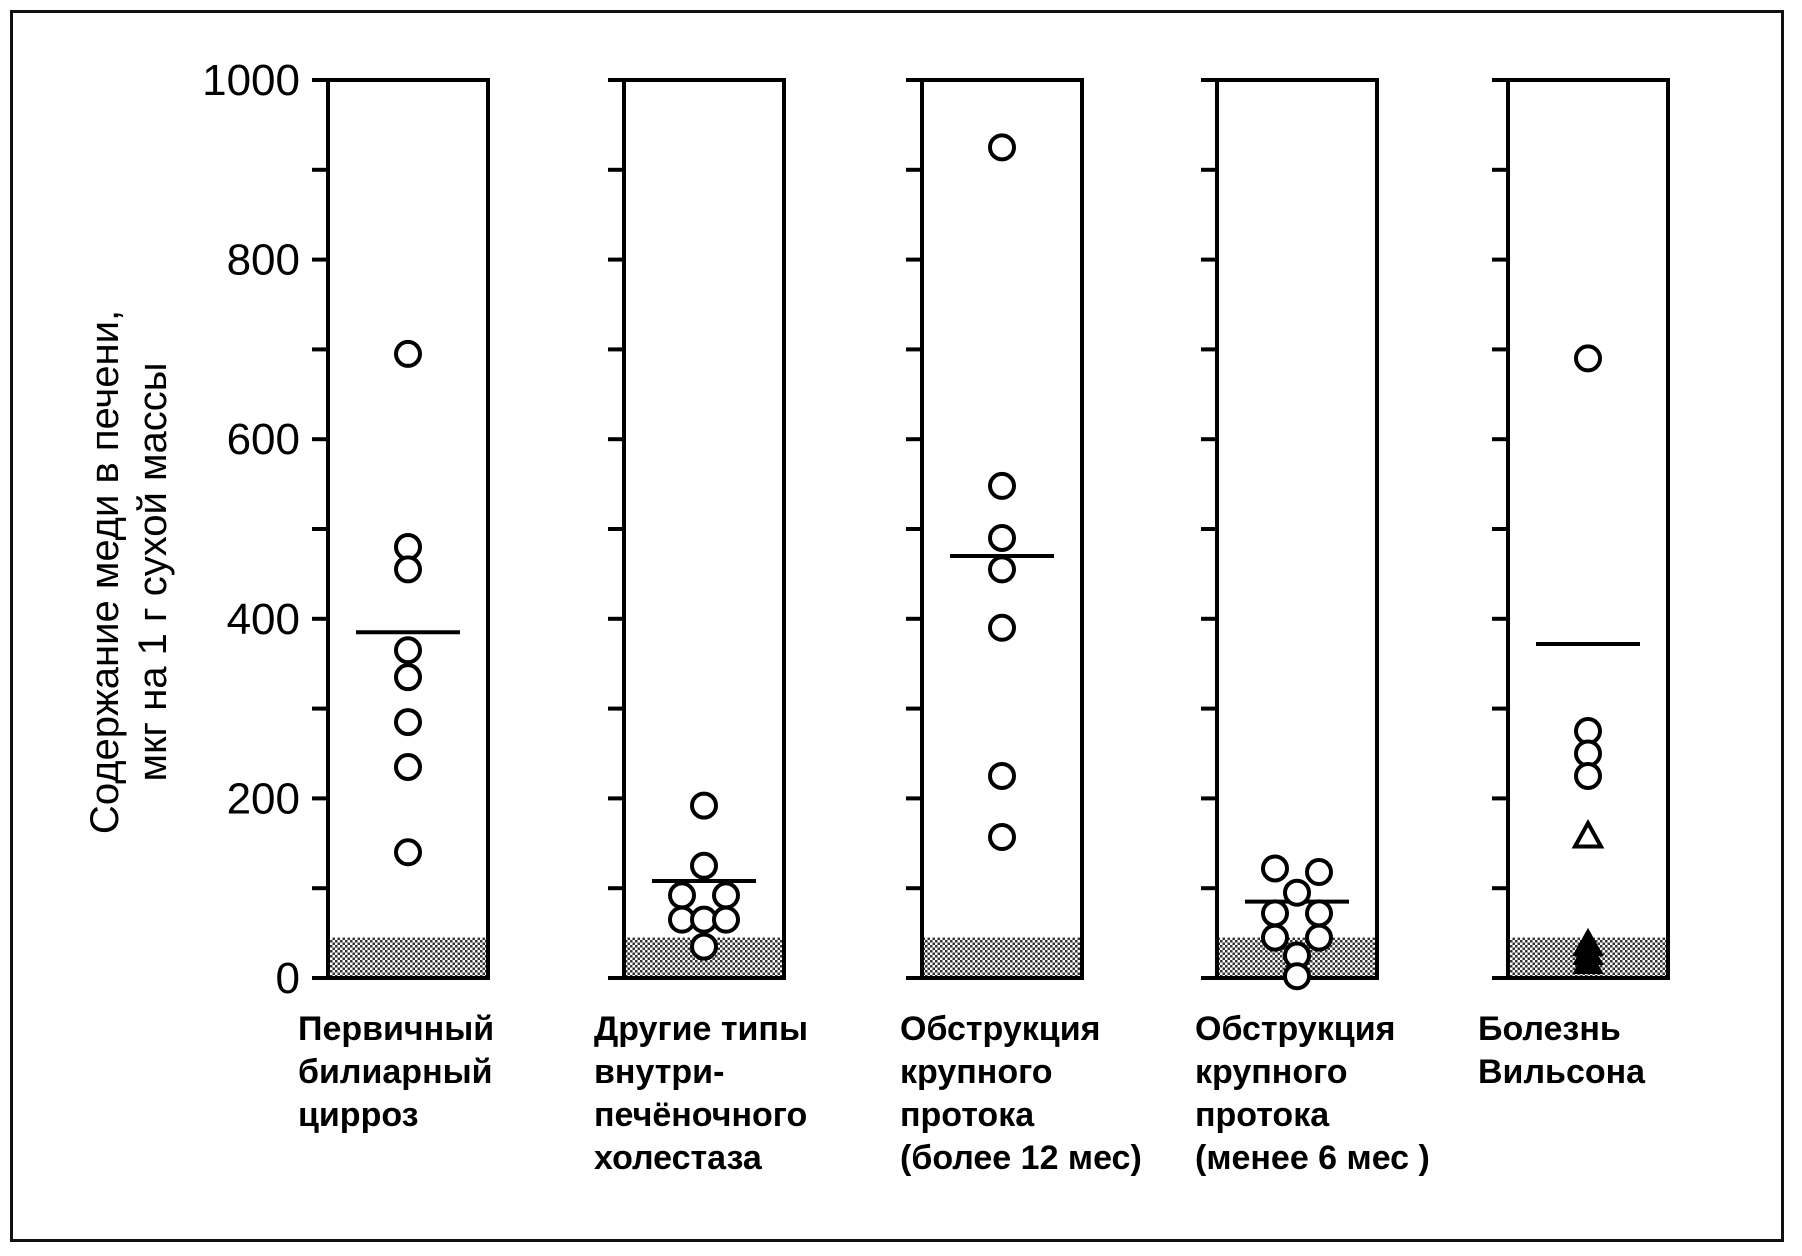 The height and width of the screenshot is (1256, 1802). What do you see at coordinates (659, 1072) in the screenshot?
I see `category-label-line: внутри-` at bounding box center [659, 1072].